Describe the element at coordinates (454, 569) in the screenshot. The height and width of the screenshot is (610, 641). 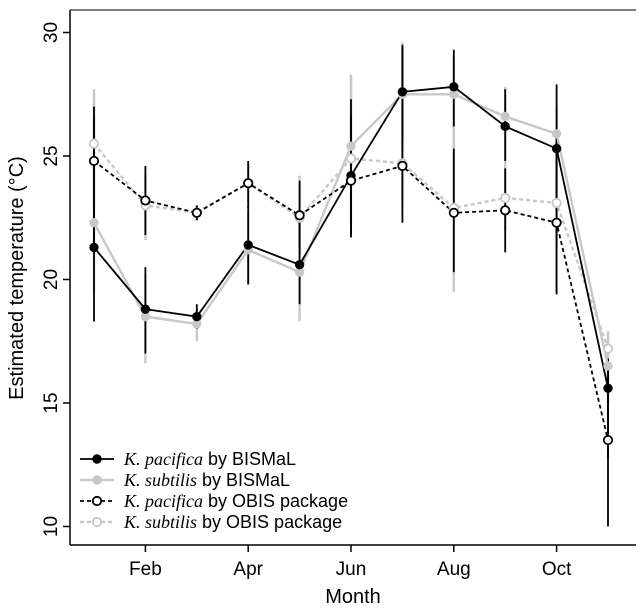
I see `x-tick-label: Aug` at that location.